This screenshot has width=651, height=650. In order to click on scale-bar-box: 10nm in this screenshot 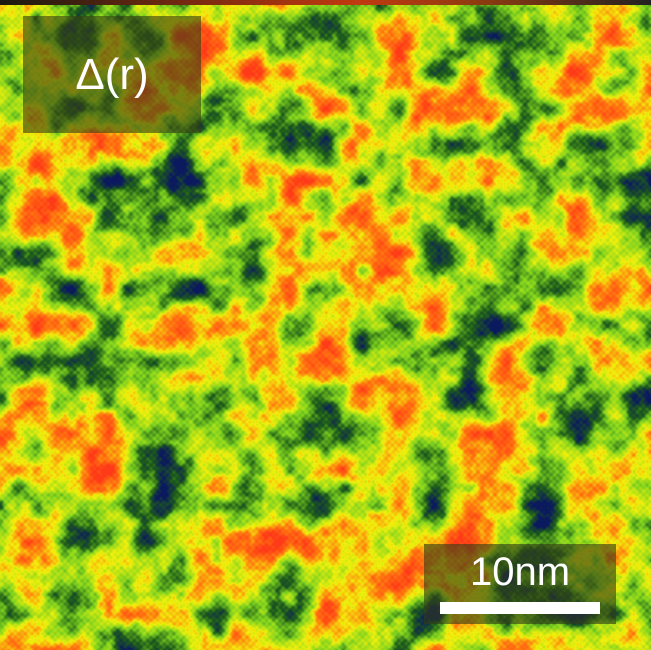, I will do `click(520, 584)`.